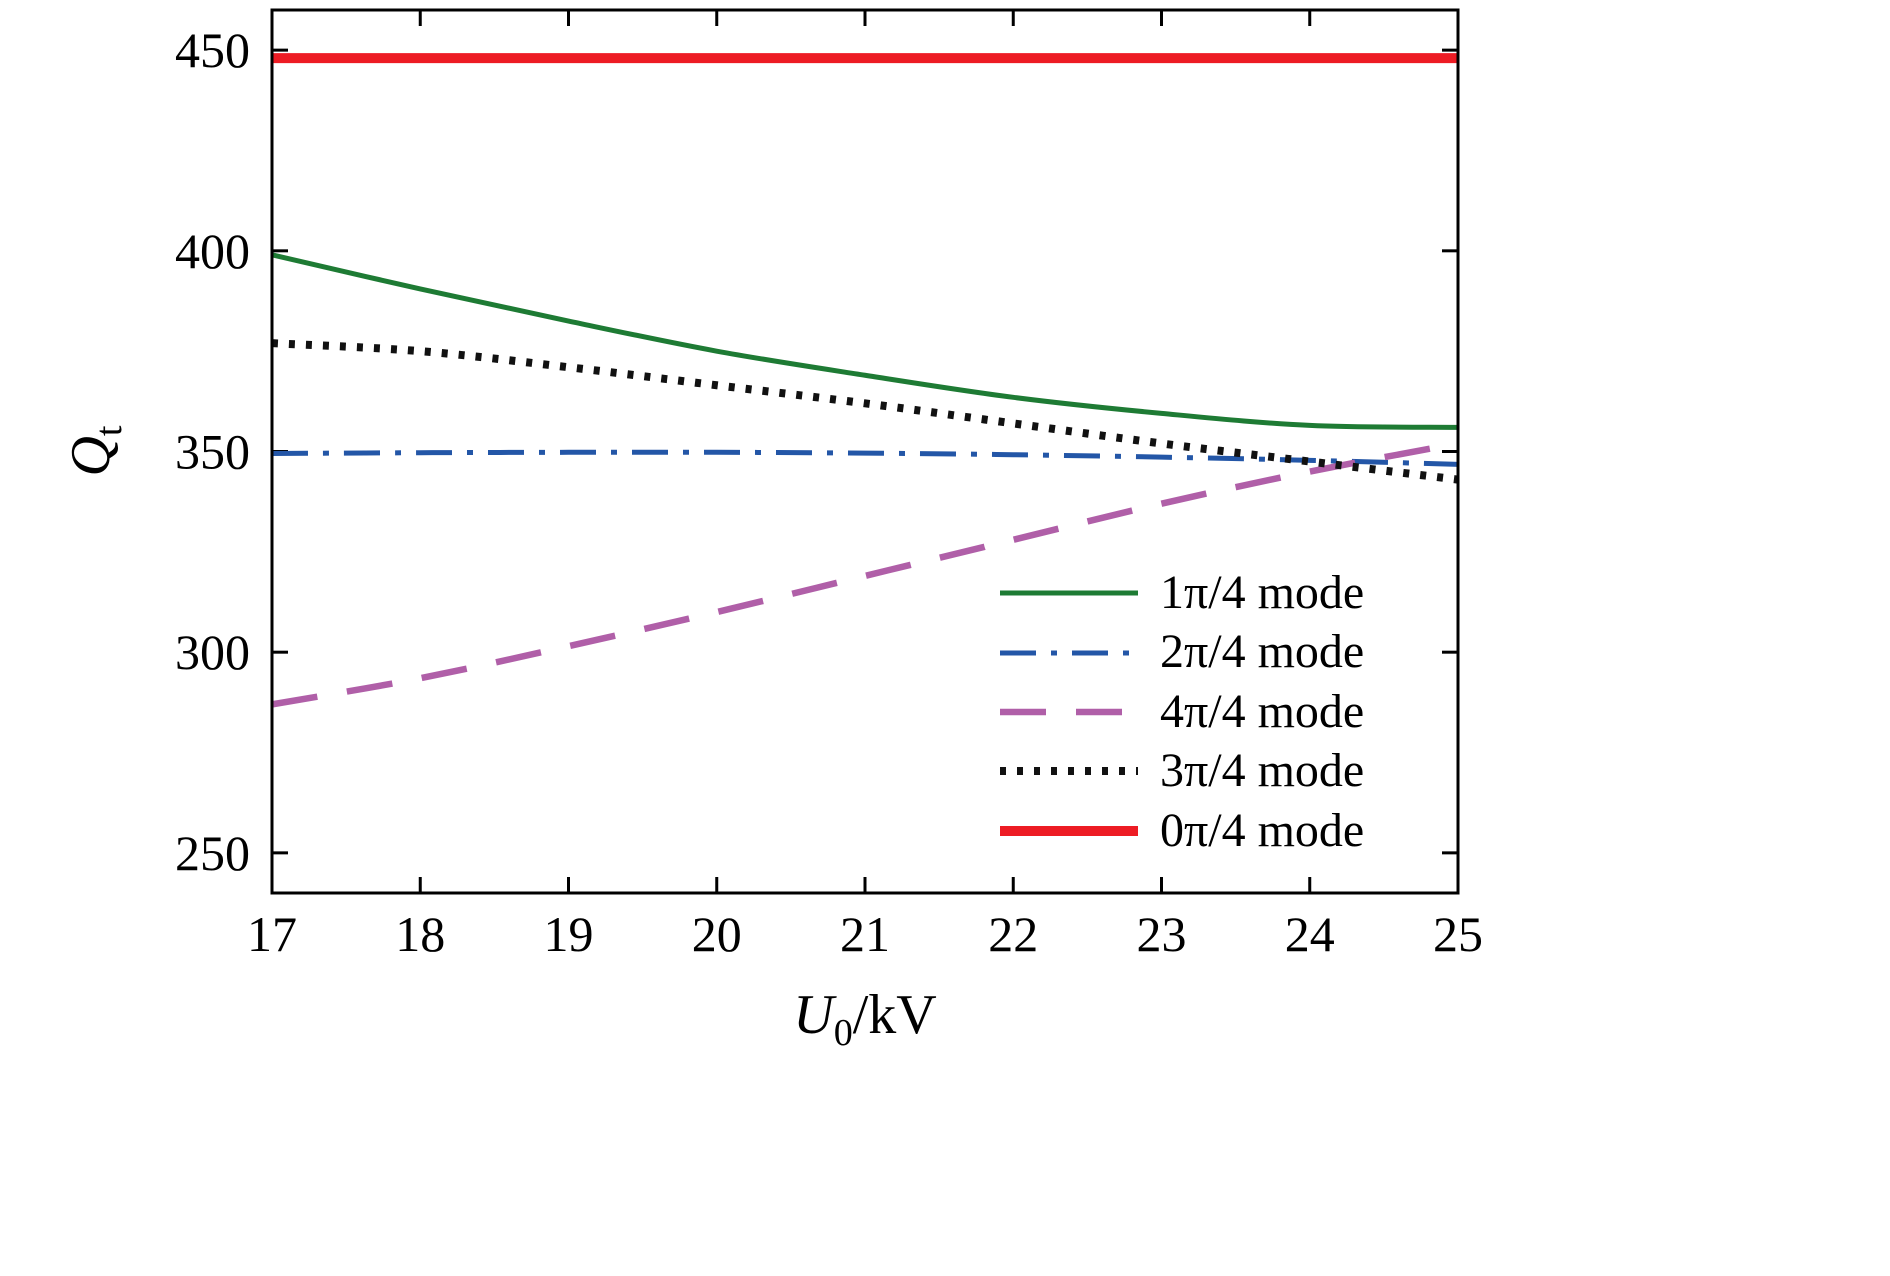 Image resolution: width=1890 pixels, height=1276 pixels. What do you see at coordinates (1013, 934) in the screenshot?
I see `x-tick-label: 22` at bounding box center [1013, 934].